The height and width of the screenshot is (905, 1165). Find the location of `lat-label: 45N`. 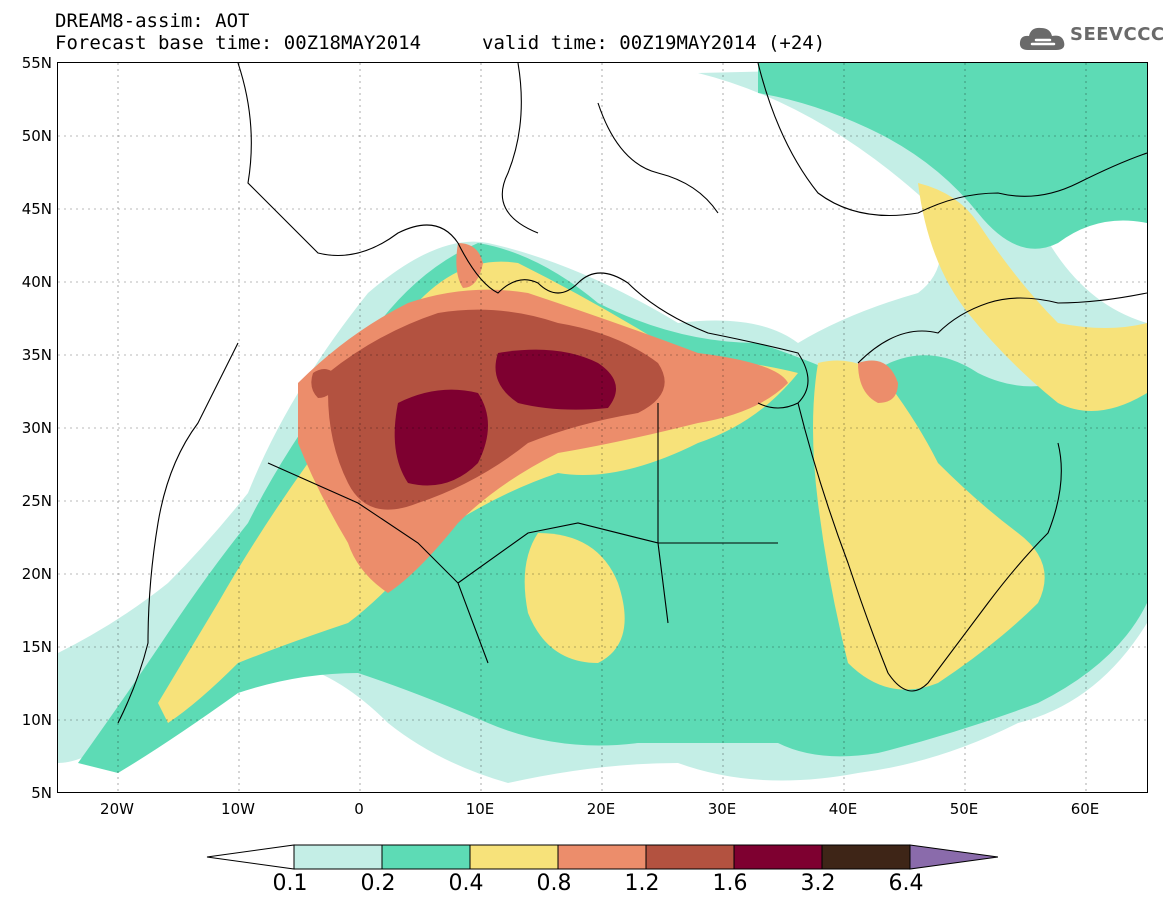

lat-label: 45N is located at coordinates (36, 209).